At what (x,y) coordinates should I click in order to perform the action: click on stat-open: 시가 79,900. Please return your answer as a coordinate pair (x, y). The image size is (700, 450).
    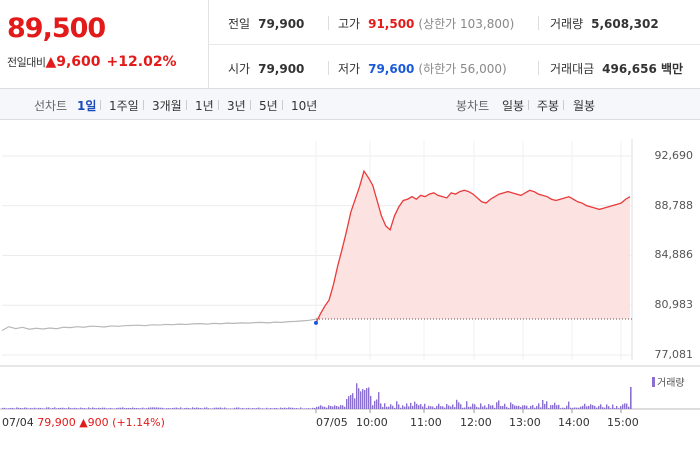
    Looking at the image, I should click on (266, 68).